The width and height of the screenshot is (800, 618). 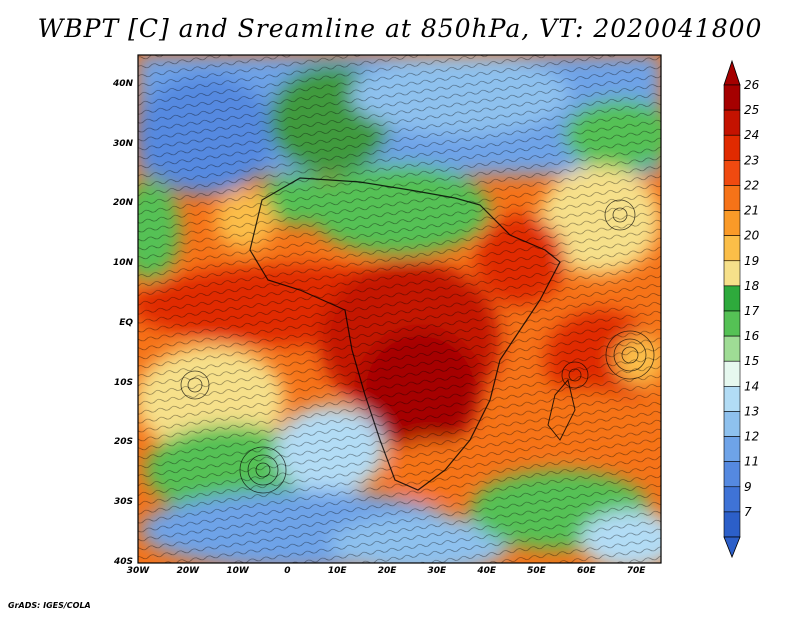 I want to click on colorbar-label: 13, so click(x=751, y=411).